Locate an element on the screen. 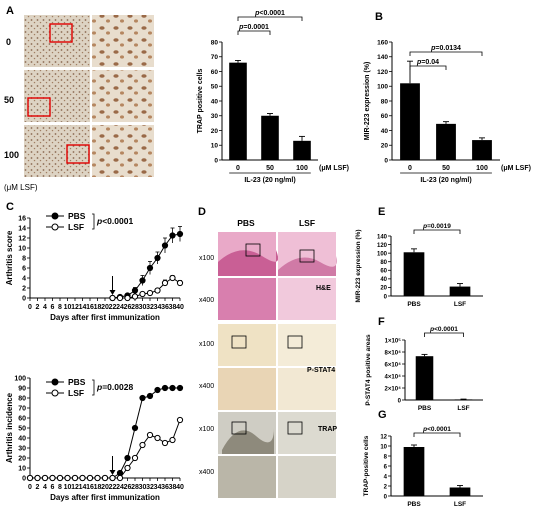 Image resolution: width=550 pixels, height=523 pixels. inset-box-stat4-pbs is located at coordinates (239, 342).